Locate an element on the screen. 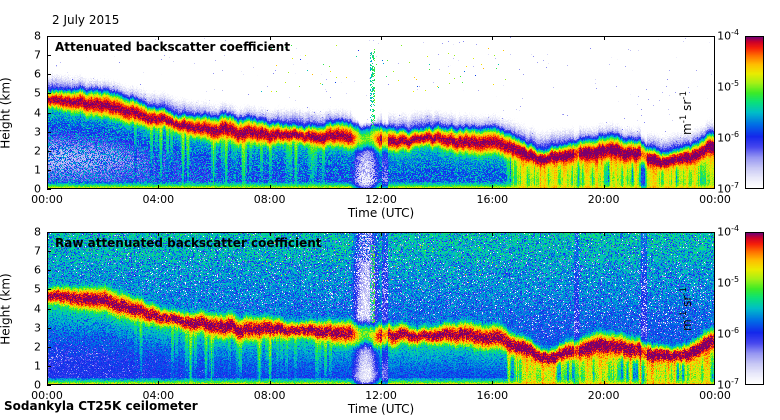 This screenshot has height=420, width=780. date-label: 2 July 2015 is located at coordinates (86, 20).